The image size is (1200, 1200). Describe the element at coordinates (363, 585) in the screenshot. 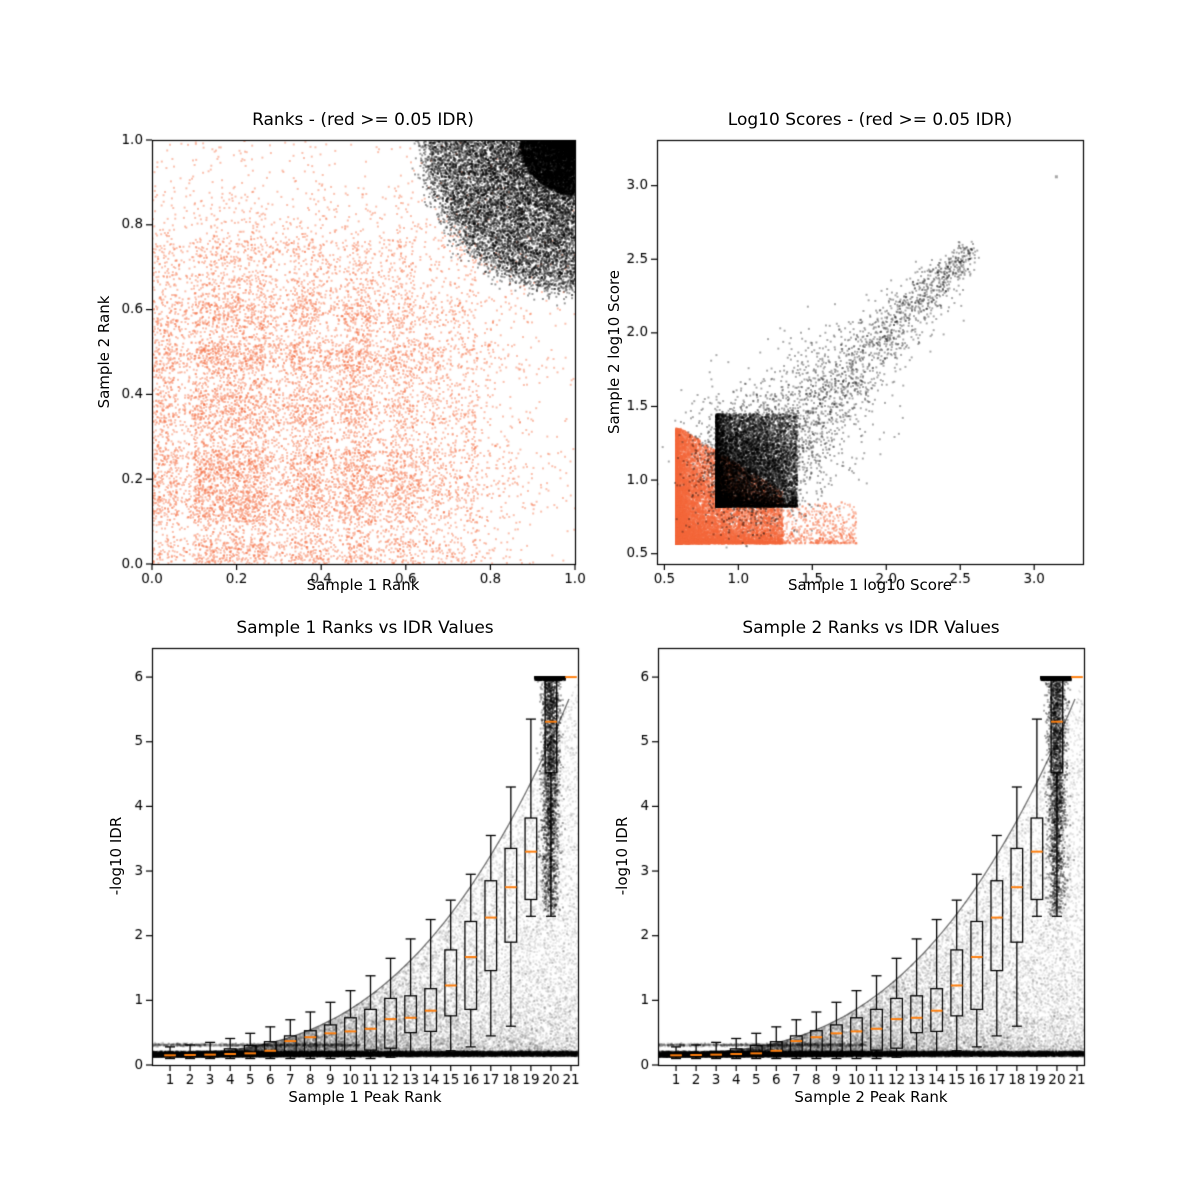

I see `ranks-plot-xlabel: Sample 1 Rank` at that location.